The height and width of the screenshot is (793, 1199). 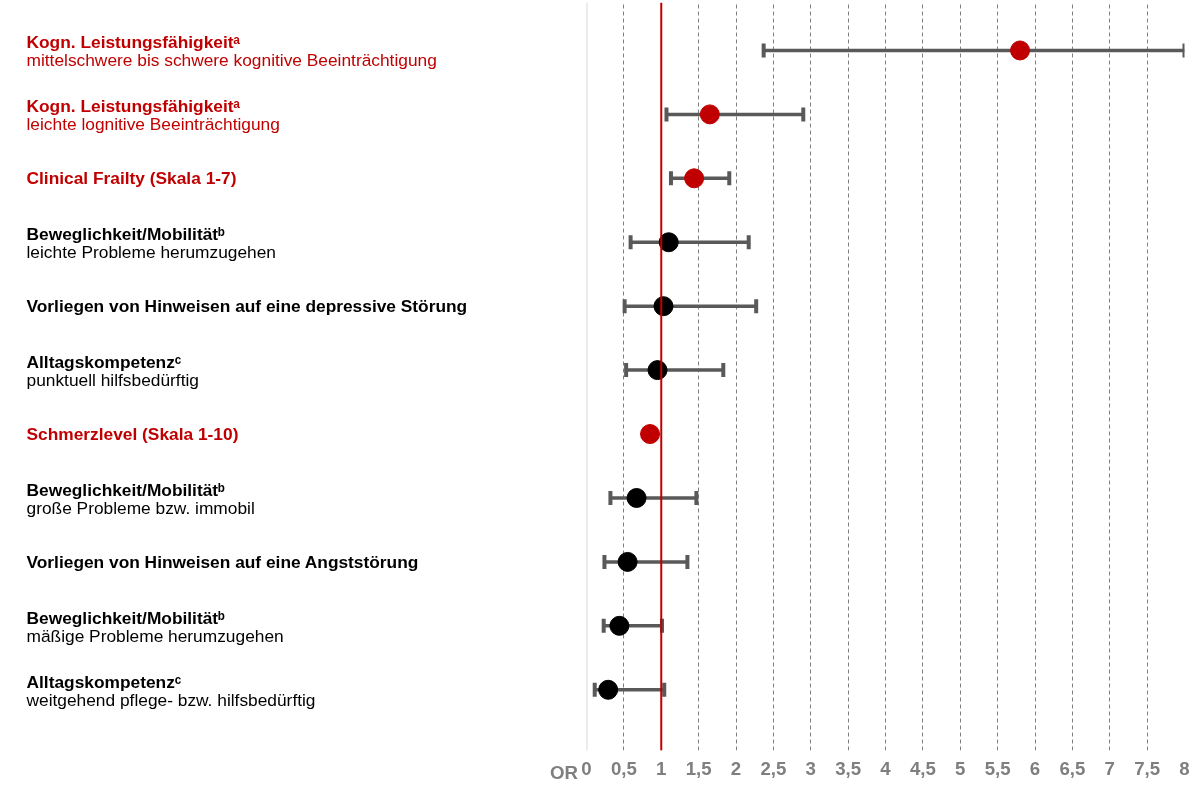 What do you see at coordinates (170, 690) in the screenshot?
I see `y-tick-label: Alltagskompetenzᶜ weitgehend pflege- bzw. hilfsbedürftig` at bounding box center [170, 690].